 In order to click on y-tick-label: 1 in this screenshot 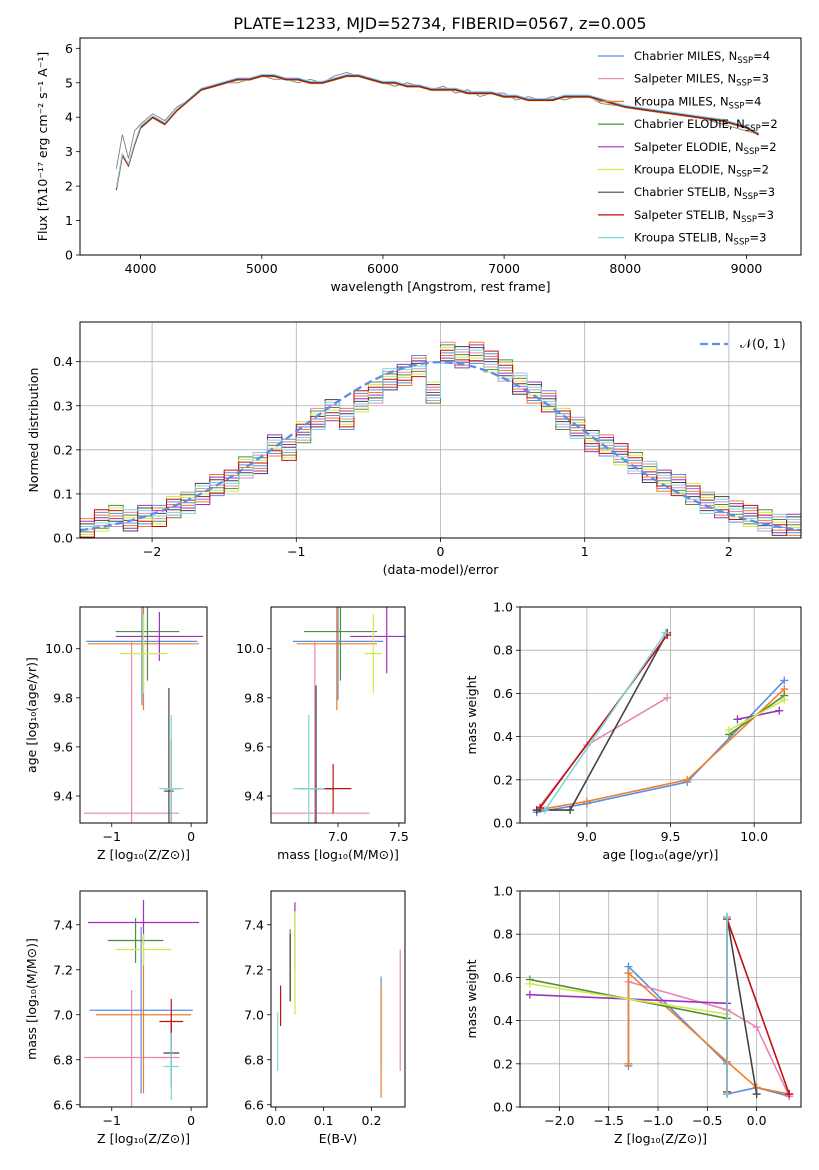, I will do `click(69, 220)`.